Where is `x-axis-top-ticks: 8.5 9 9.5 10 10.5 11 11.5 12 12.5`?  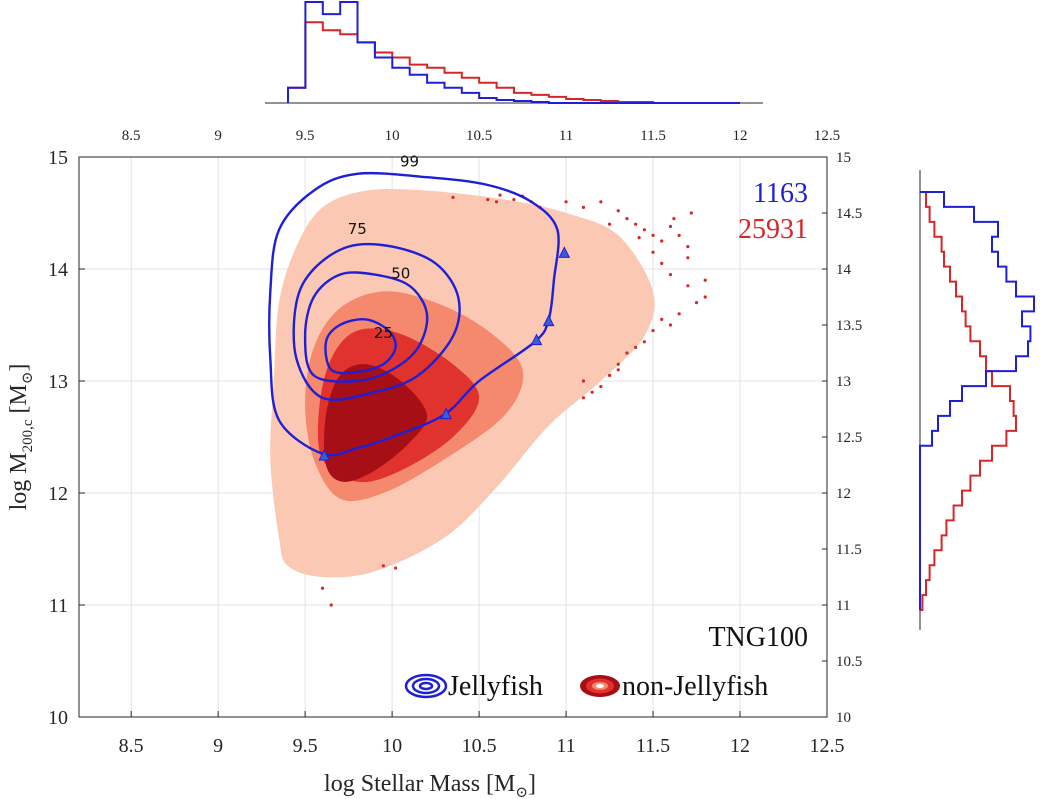 x-axis-top-ticks: 8.5 9 9.5 10 10.5 11 11.5 12 12.5 is located at coordinates (481, 136).